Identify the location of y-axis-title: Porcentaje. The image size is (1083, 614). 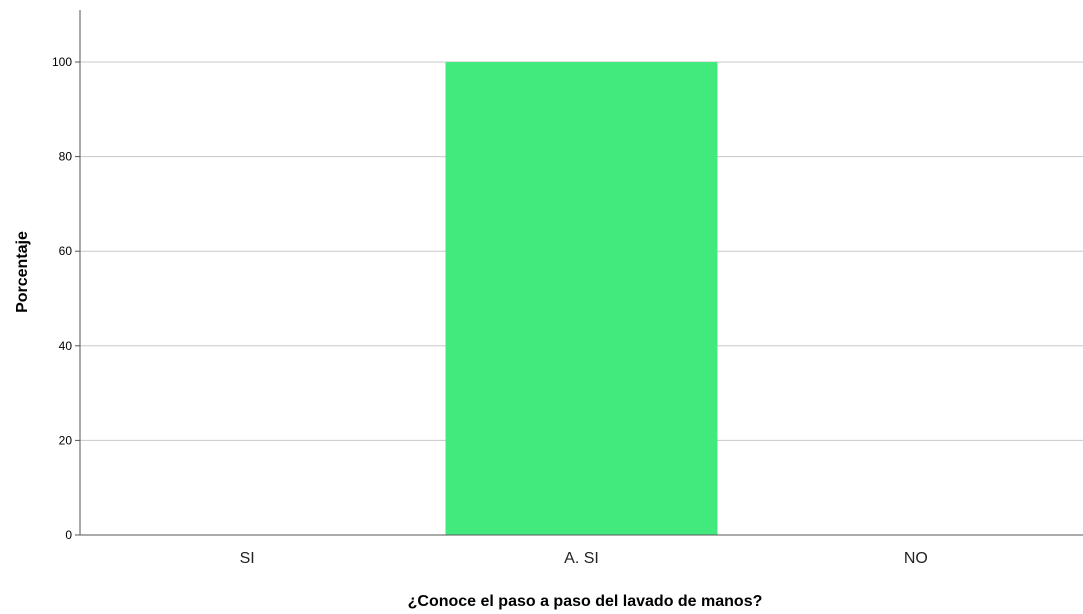
(22, 272).